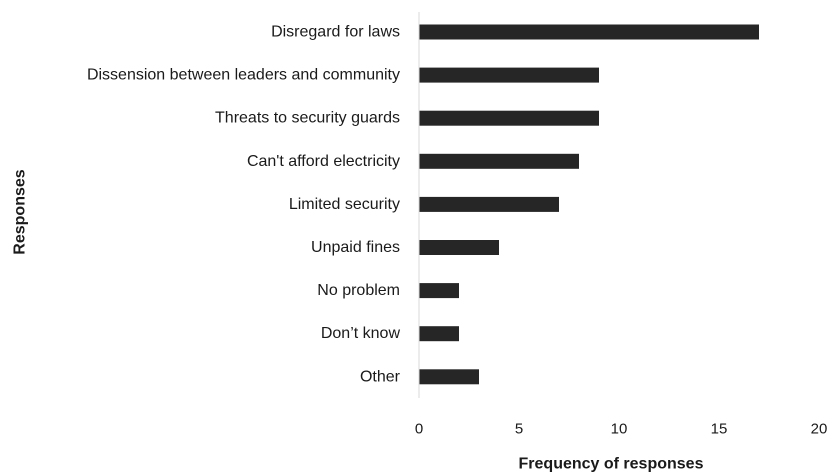 The image size is (832, 475). I want to click on x-tick-label: 20, so click(819, 429).